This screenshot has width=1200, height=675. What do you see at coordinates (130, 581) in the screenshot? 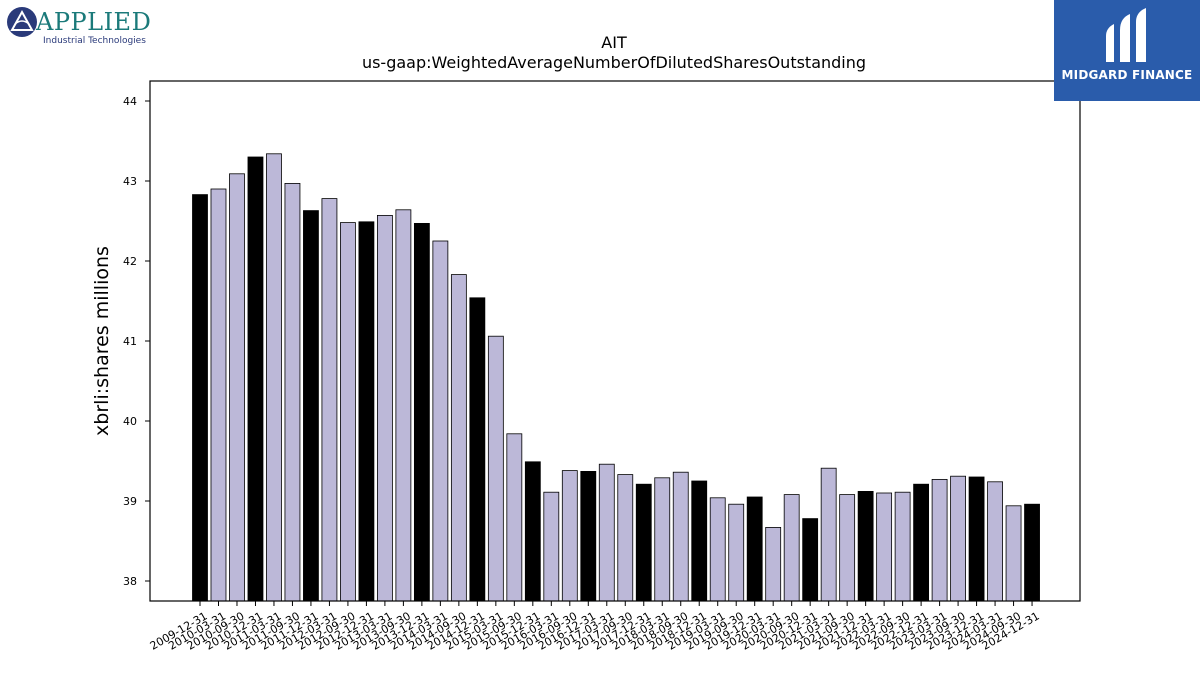
I see `y-tick-label: 38` at bounding box center [130, 581].